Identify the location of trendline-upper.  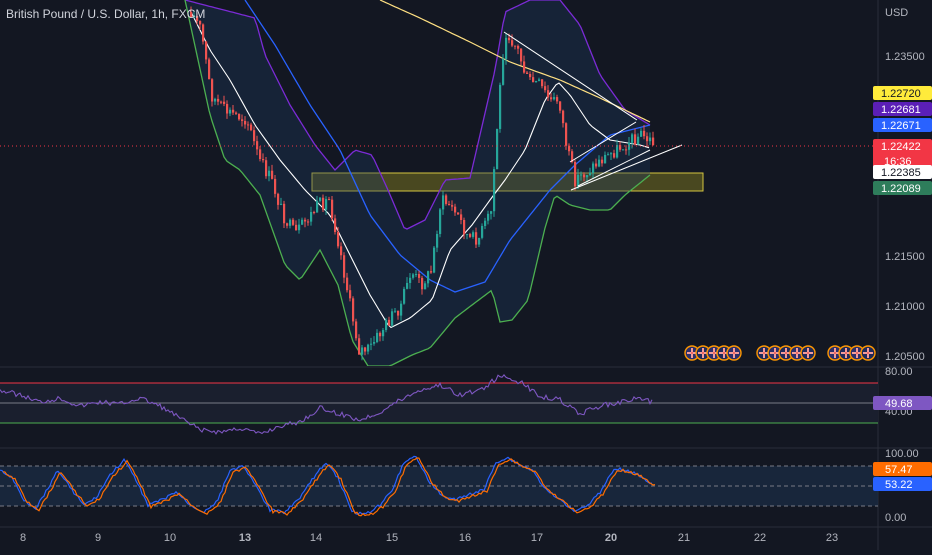
(570, 76).